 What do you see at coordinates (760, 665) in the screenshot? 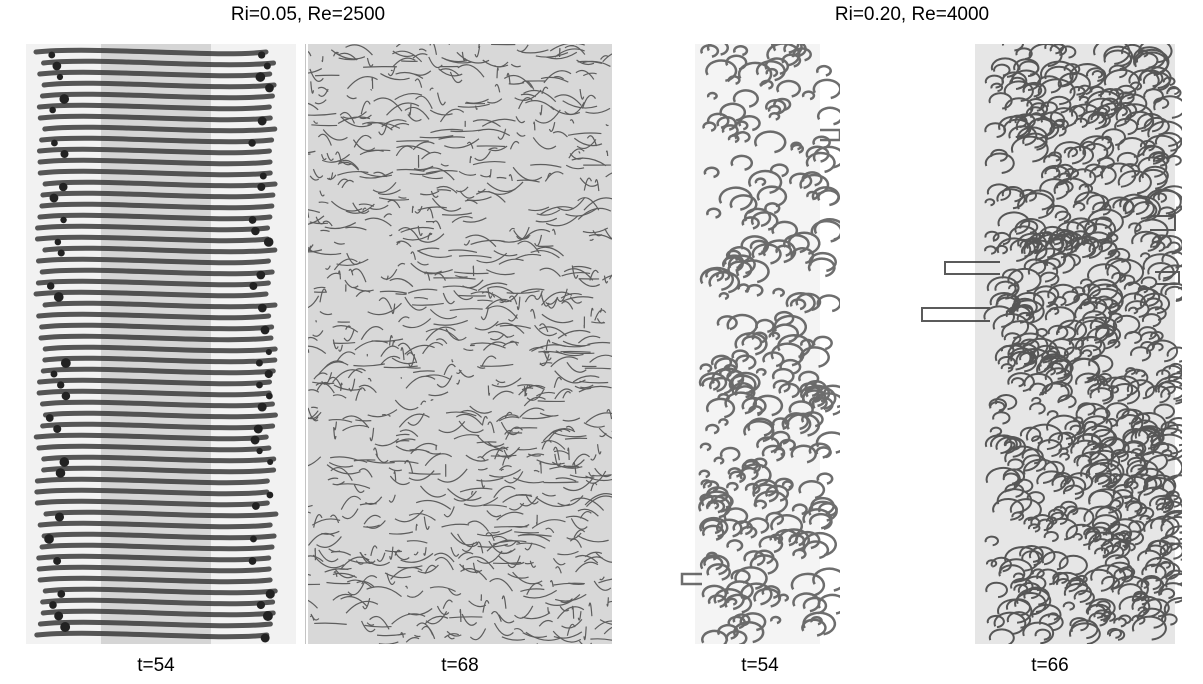
I see `panel-3-time-label: t=54` at bounding box center [760, 665].